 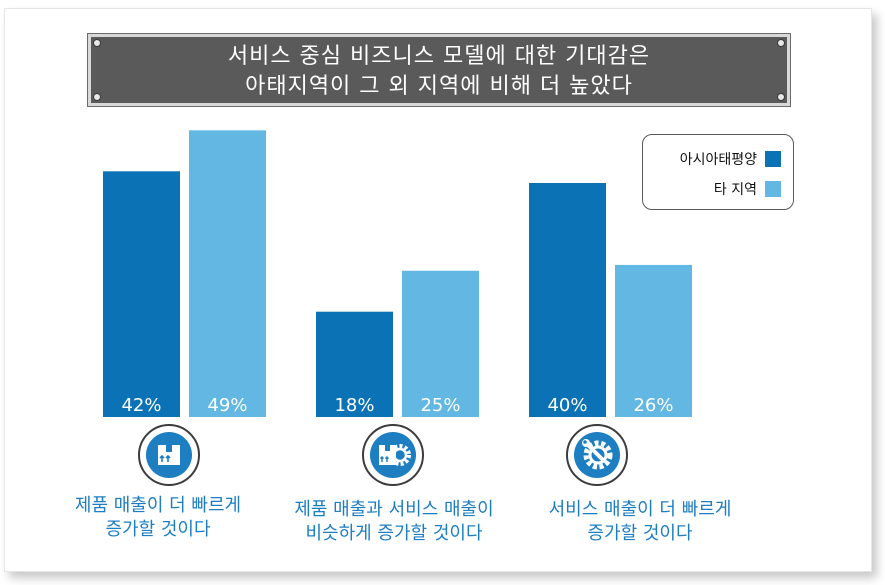 I want to click on legend-item-other-regions: 타 지역, so click(x=747, y=189).